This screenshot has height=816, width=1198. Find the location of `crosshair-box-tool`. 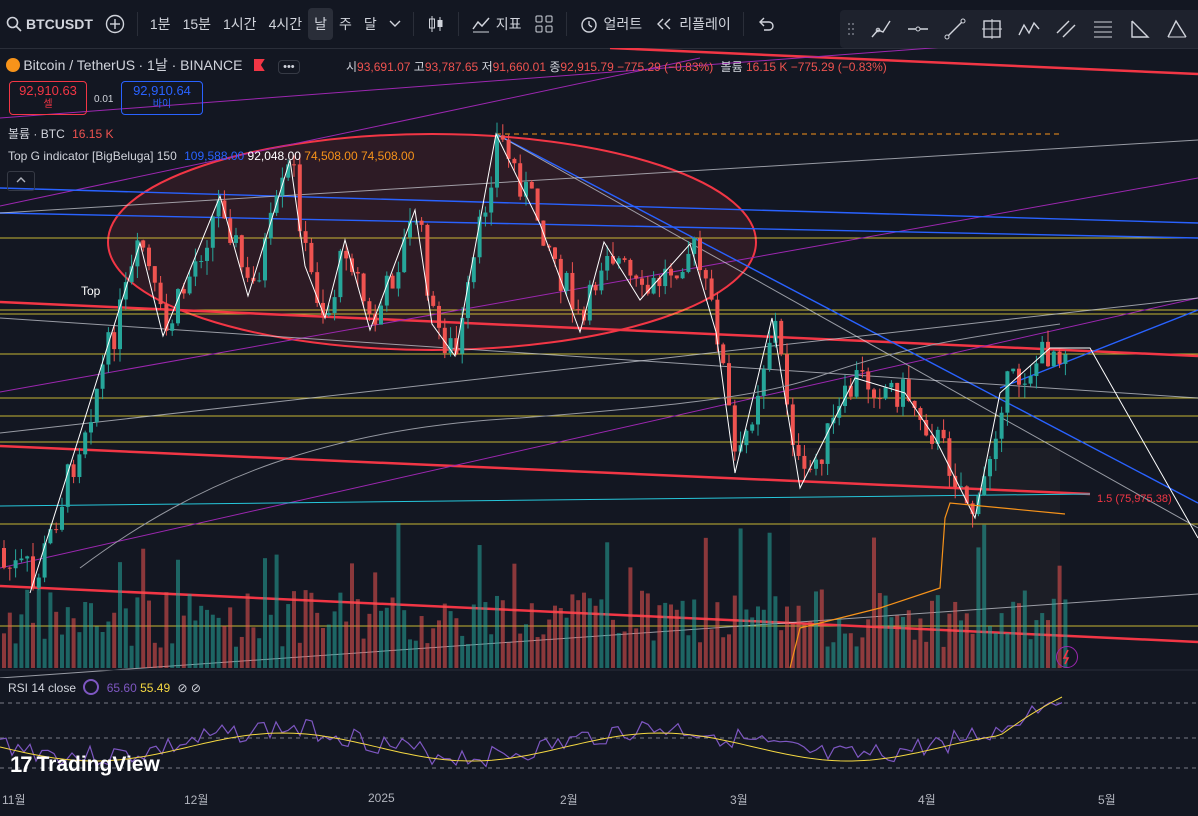

crosshair-box-tool is located at coordinates (991, 29).